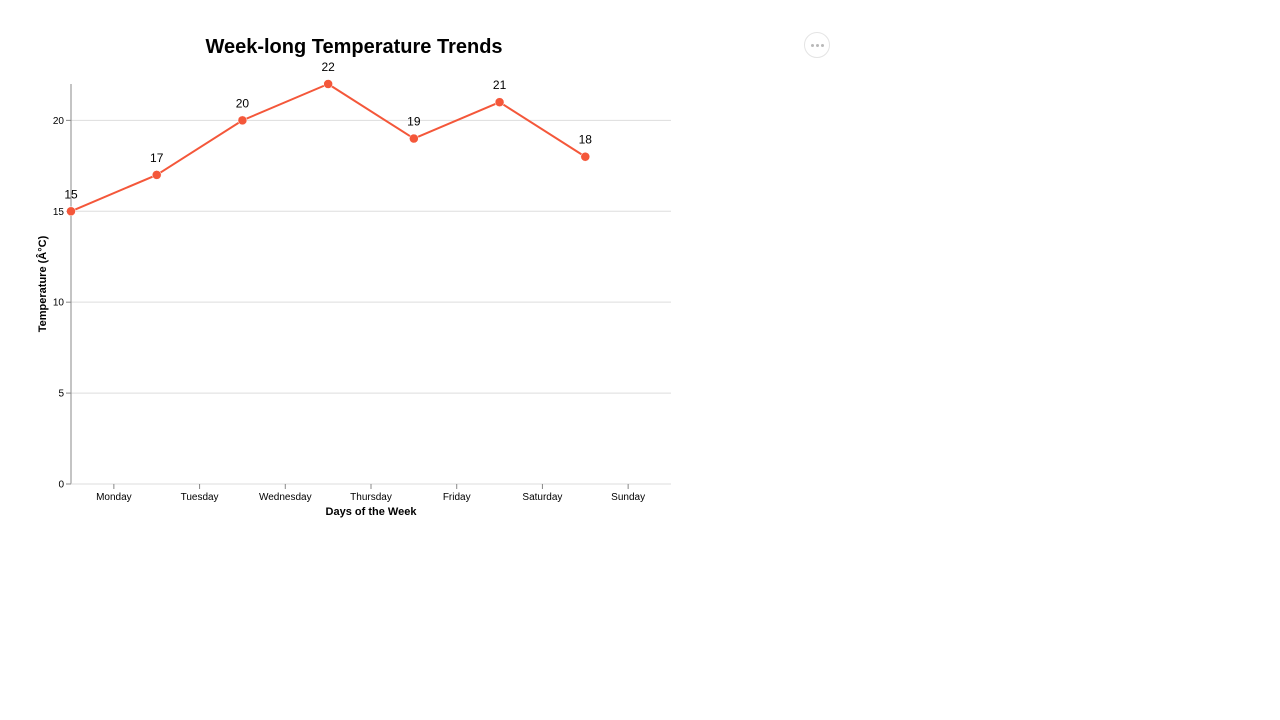  I want to click on chart-title: Week-long Temperature Trends, so click(353, 47).